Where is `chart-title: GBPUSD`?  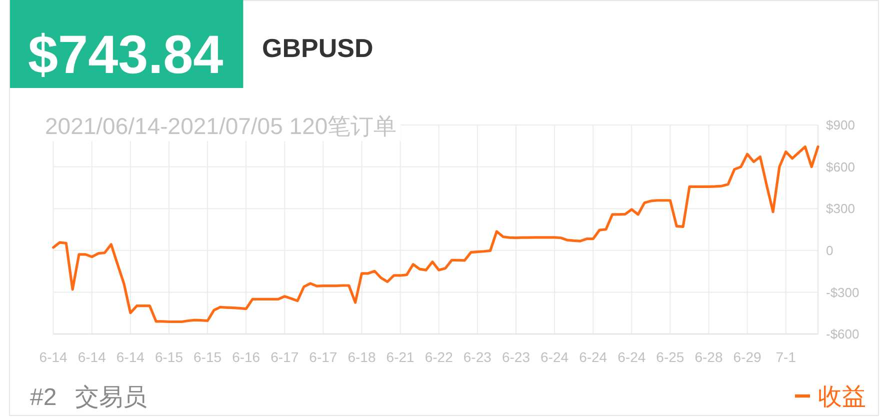 chart-title: GBPUSD is located at coordinates (318, 48).